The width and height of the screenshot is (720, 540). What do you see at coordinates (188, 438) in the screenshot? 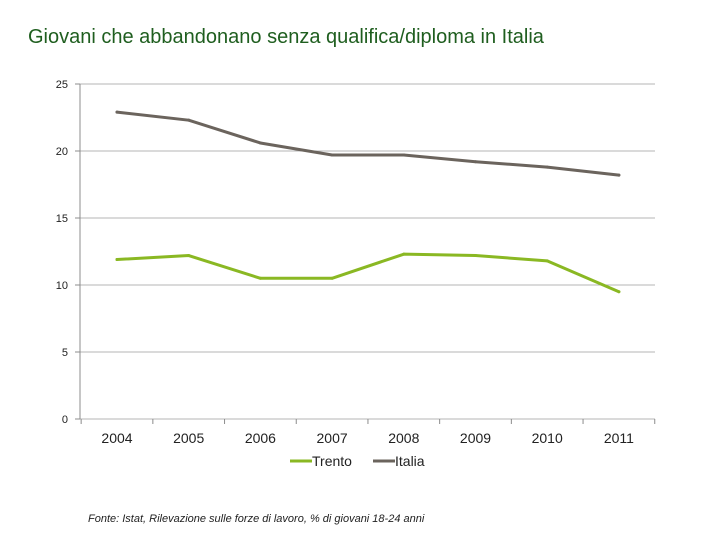
I see `x-tick-label-2005: 2005` at bounding box center [188, 438].